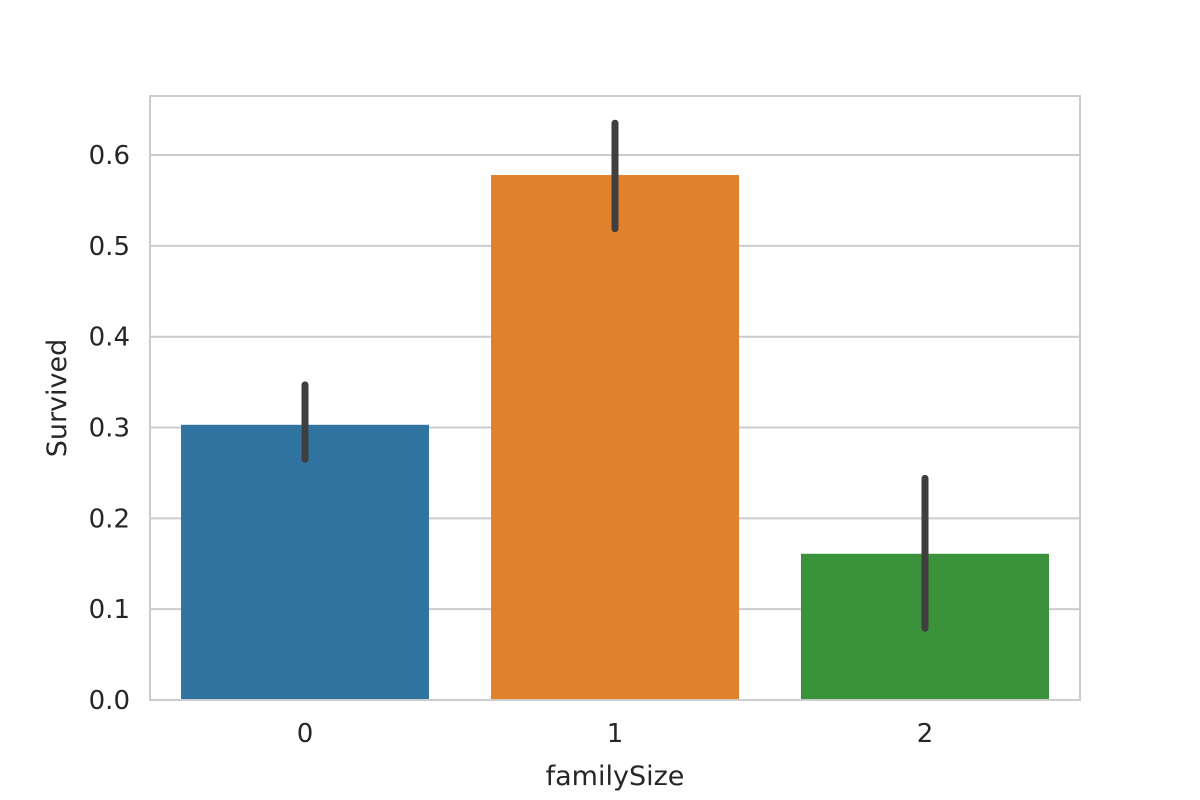 This screenshot has width=1200, height=800. Describe the element at coordinates (57, 398) in the screenshot. I see `y-axis-label: Survived` at that location.